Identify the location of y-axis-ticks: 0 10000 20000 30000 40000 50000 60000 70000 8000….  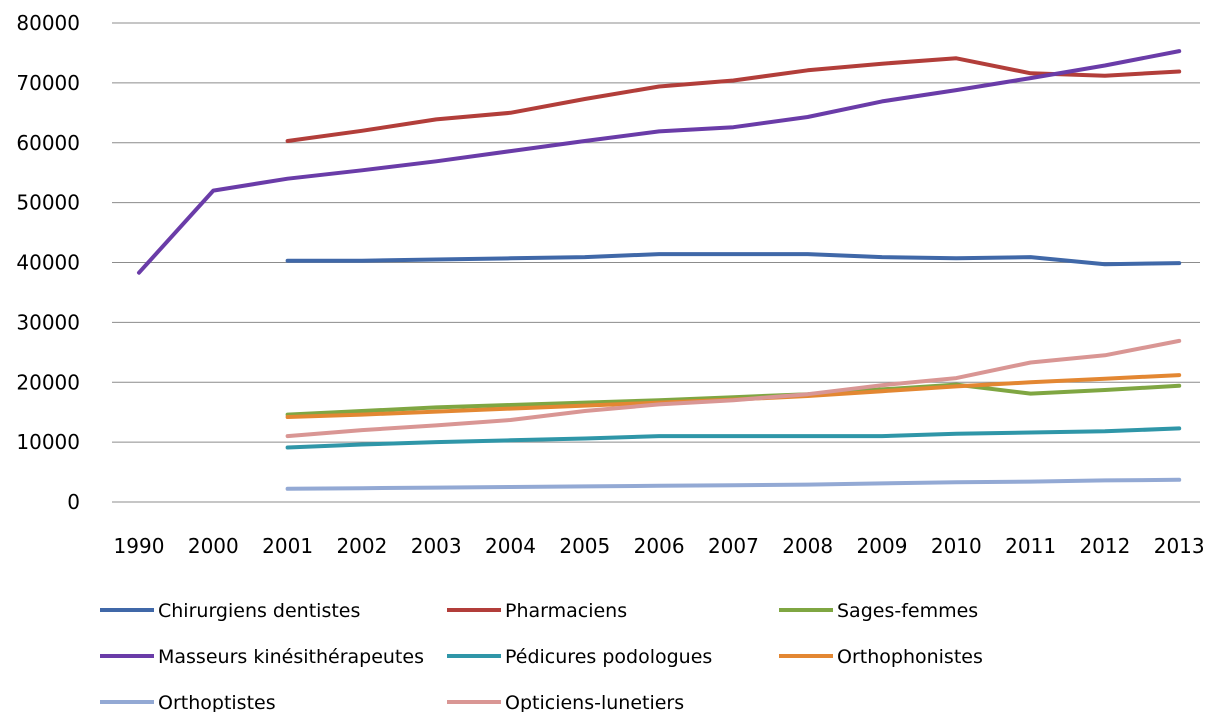
(48, 262).